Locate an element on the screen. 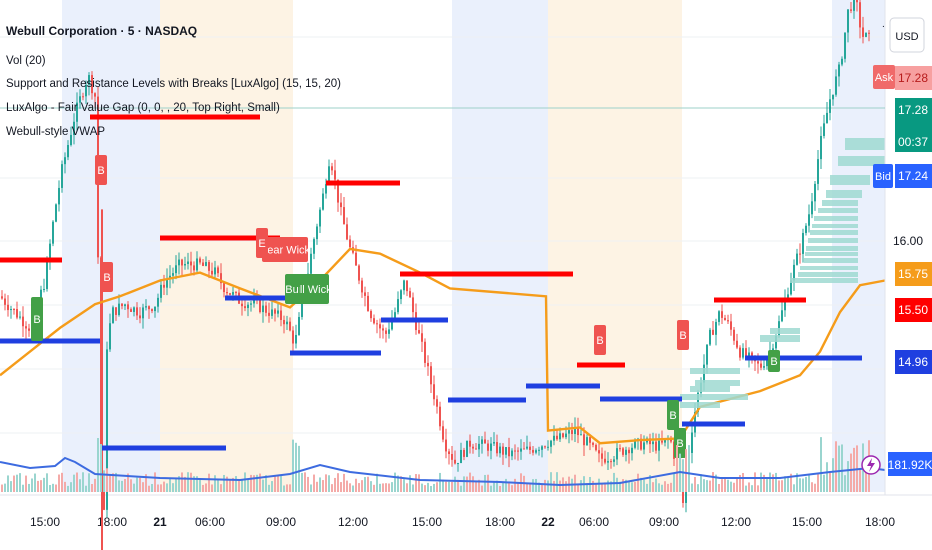 This screenshot has height=550, width=932. signal-label-break-up-box is located at coordinates (774, 361).